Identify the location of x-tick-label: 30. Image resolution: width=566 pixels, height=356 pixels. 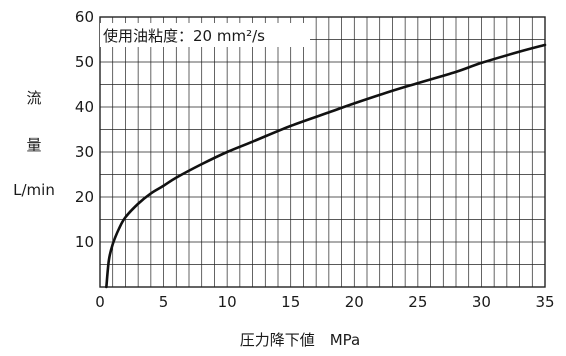
(481, 302).